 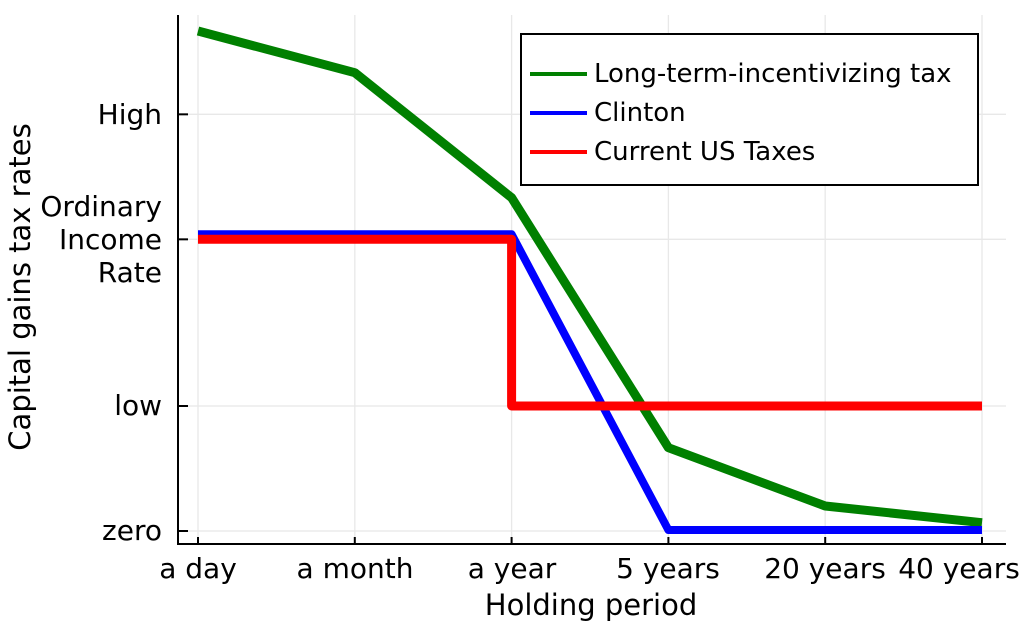 What do you see at coordinates (110, 239) in the screenshot?
I see `y-tick-label-line: Income` at bounding box center [110, 239].